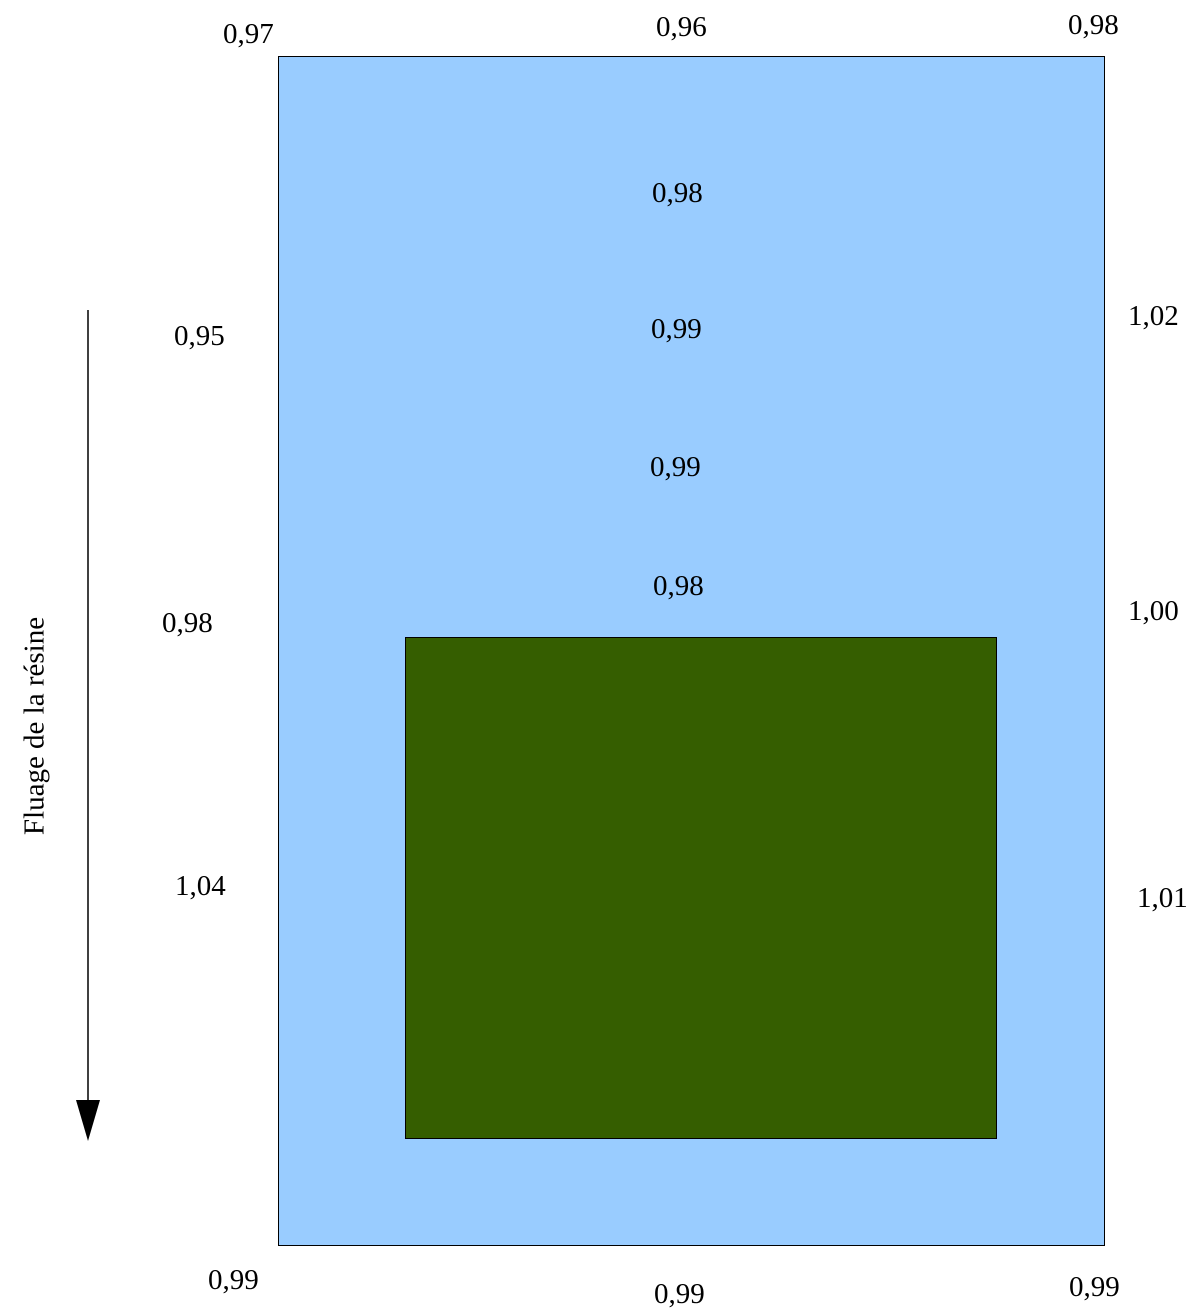  Describe the element at coordinates (88, 725) in the screenshot. I see `flow-arrow` at that location.